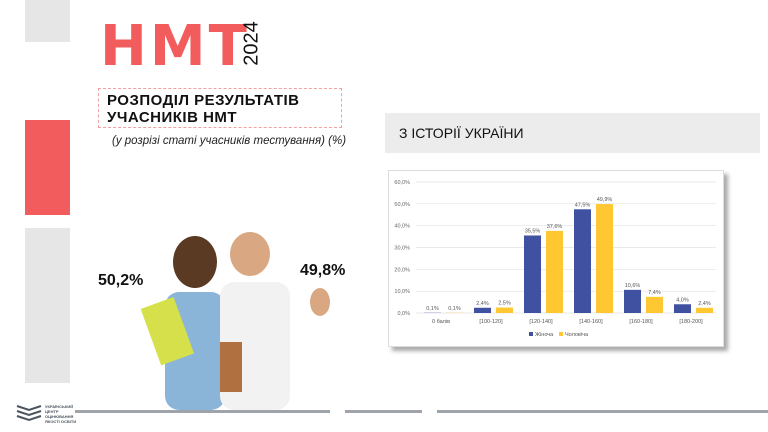  Describe the element at coordinates (59, 416) in the screenshot. I see `svg-text: ОЦІНЮВАННЯ` at that location.